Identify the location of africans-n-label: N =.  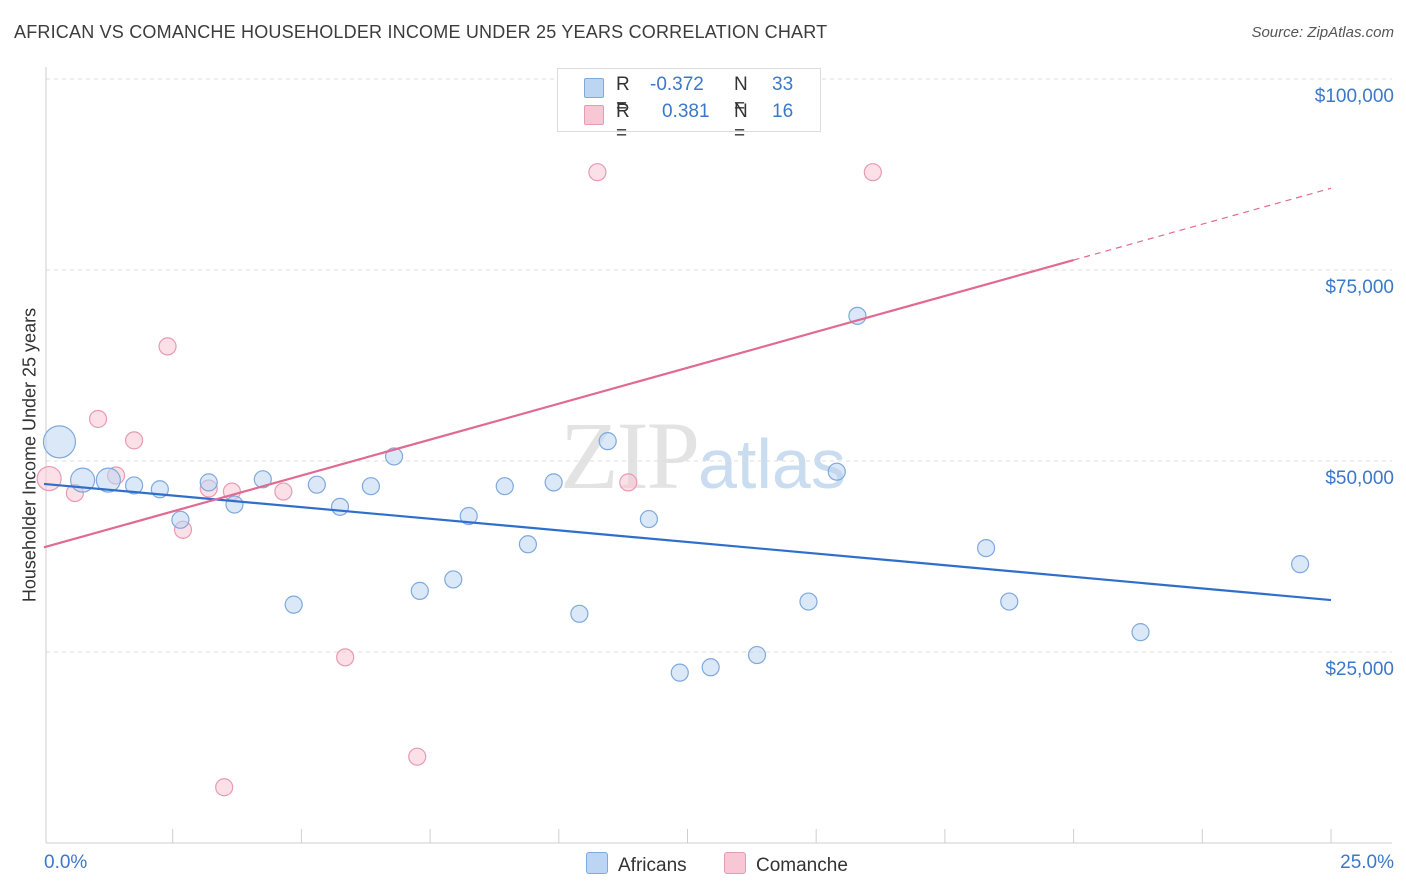
(741, 95).